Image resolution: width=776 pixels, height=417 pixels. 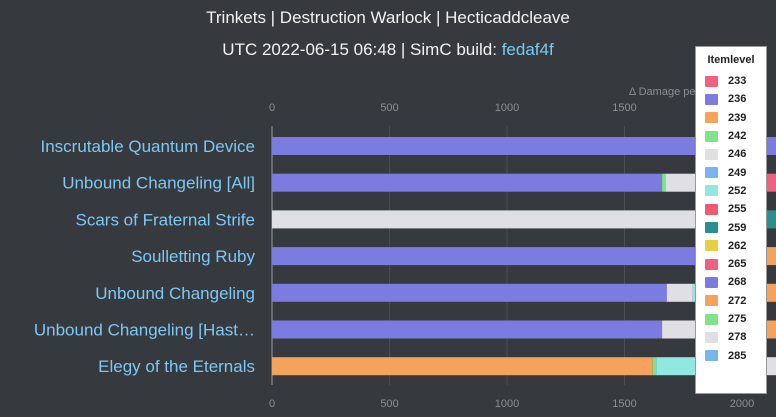 I want to click on category-label: Soulletting Ruby, so click(x=193, y=256).